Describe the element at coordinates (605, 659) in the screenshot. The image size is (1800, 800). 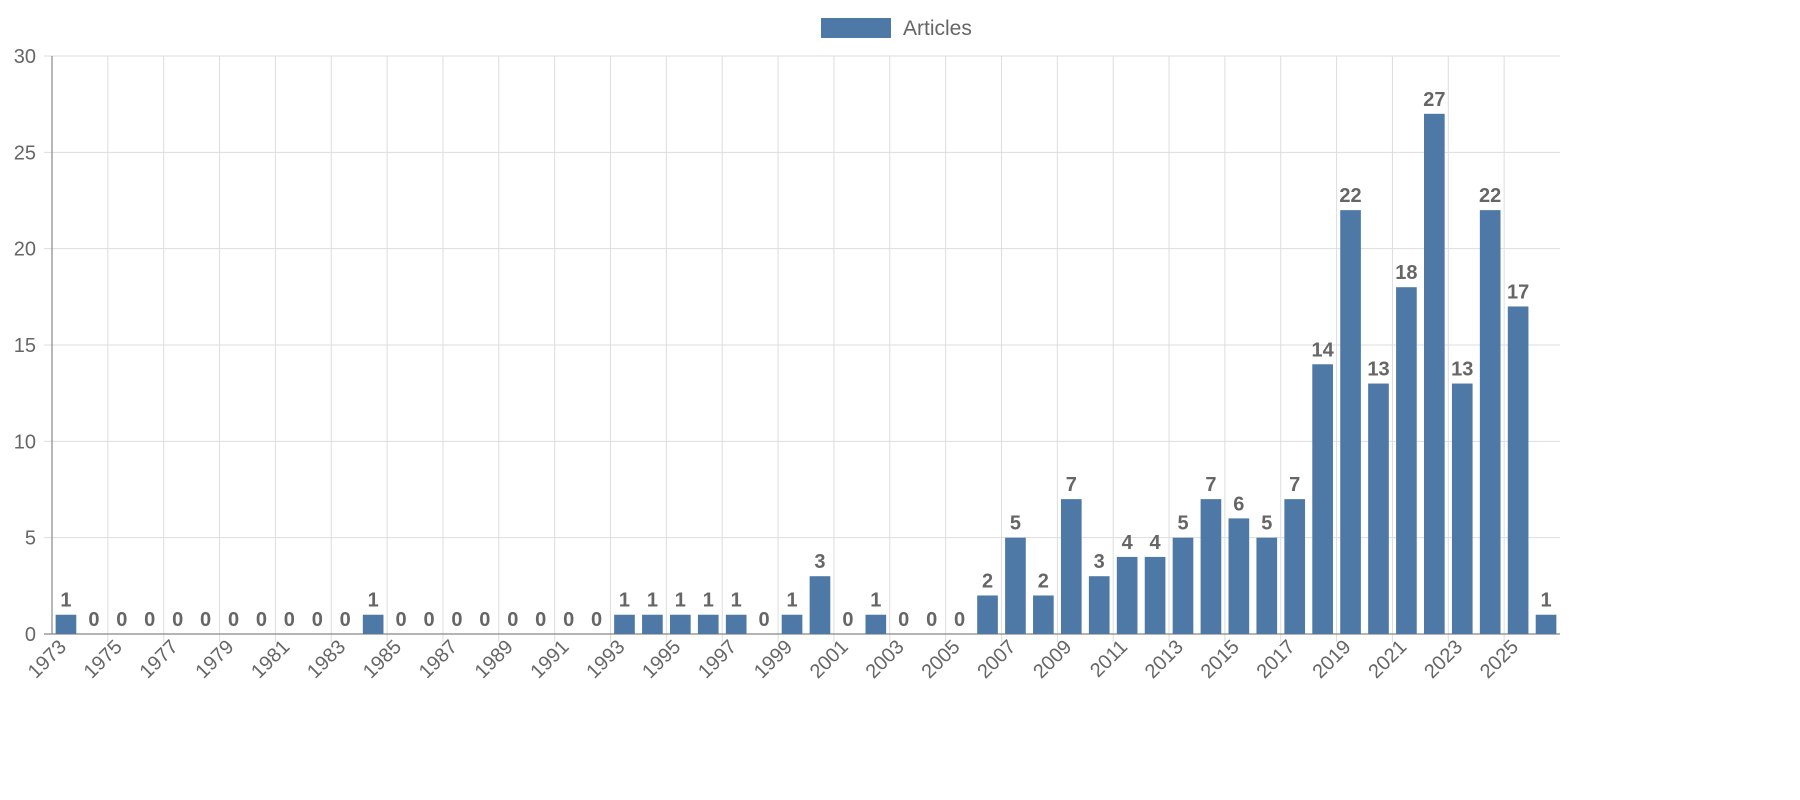
I see `x-tick-label: 1993` at that location.